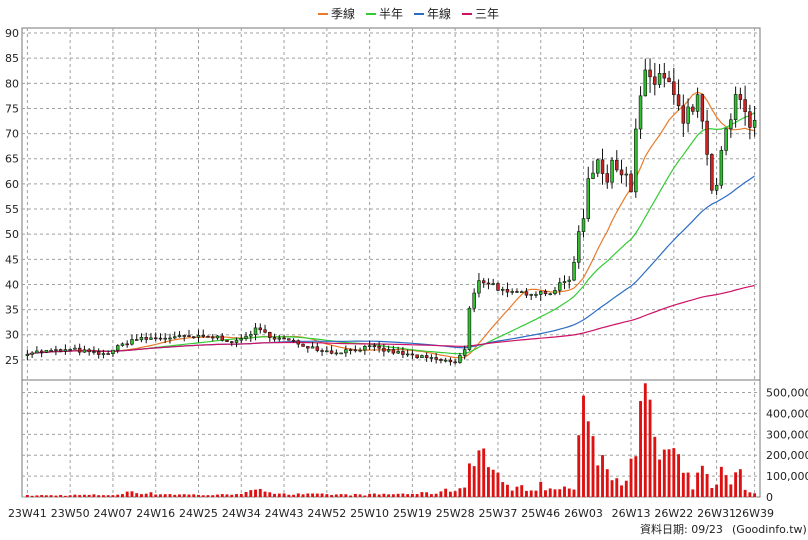 This screenshot has width=808, height=540. I want to click on legend-label: 季線, so click(343, 13).